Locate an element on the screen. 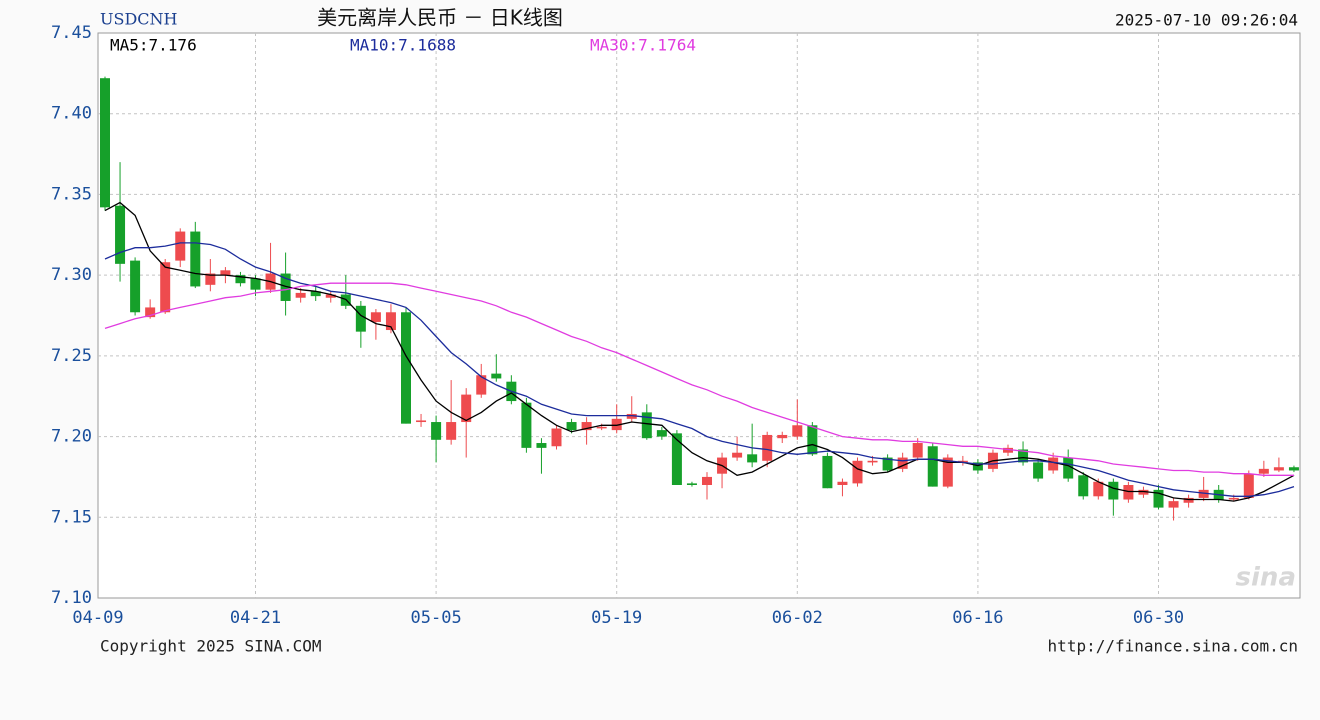 The image size is (1320, 720). y-tick-label: 7.40 is located at coordinates (71, 114).